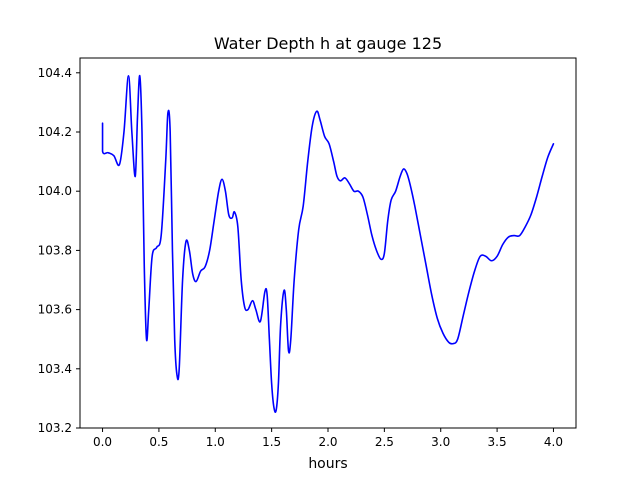 This screenshot has height=485, width=640. What do you see at coordinates (440, 442) in the screenshot?
I see `x-tick-label: 3.0` at bounding box center [440, 442].